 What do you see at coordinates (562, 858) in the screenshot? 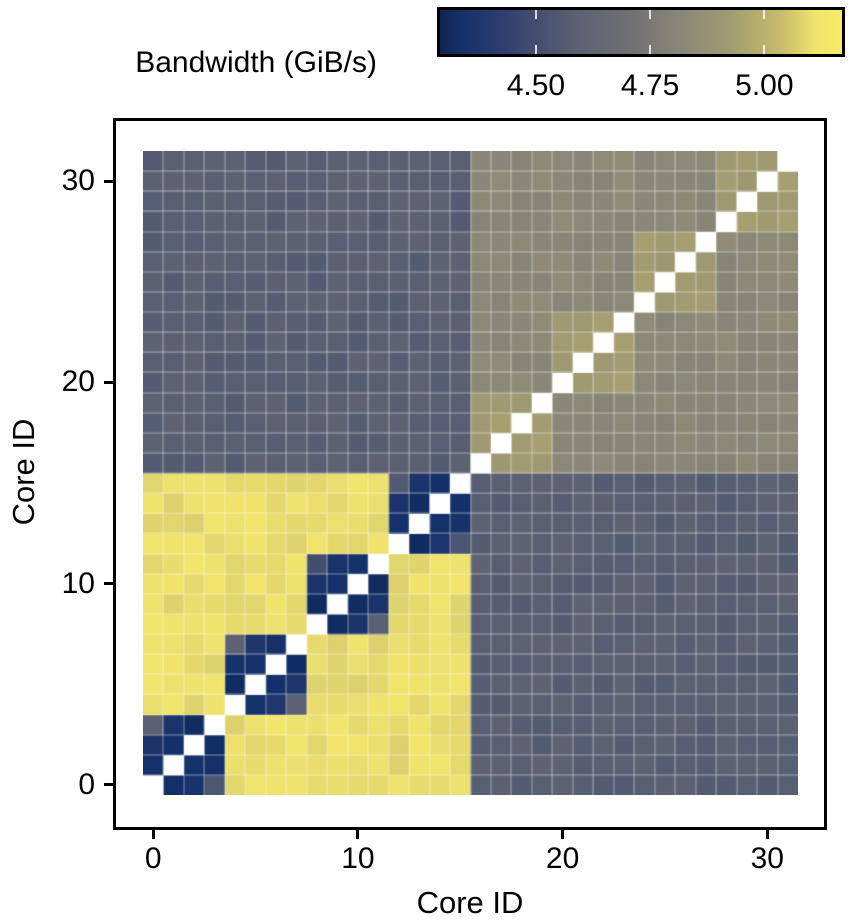
I see `x-tick-label: 20` at bounding box center [562, 858].